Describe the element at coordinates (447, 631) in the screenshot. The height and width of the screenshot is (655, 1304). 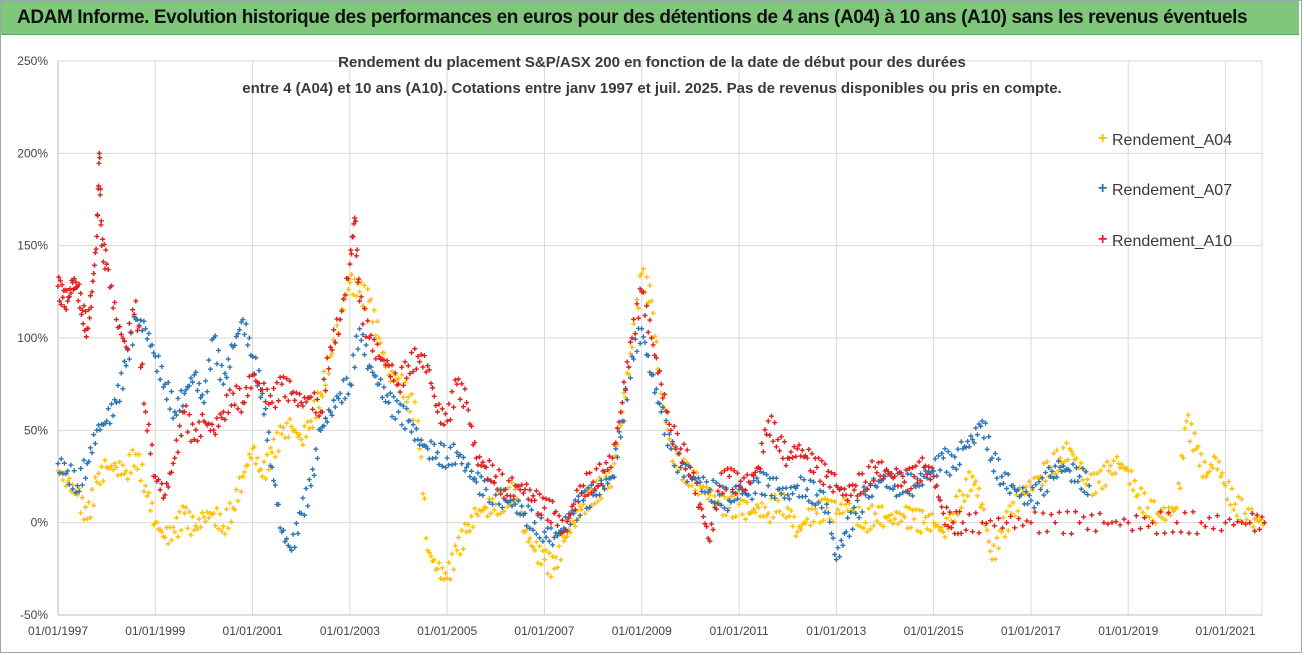
I see `x-tick-label: 01/01/2005` at that location.